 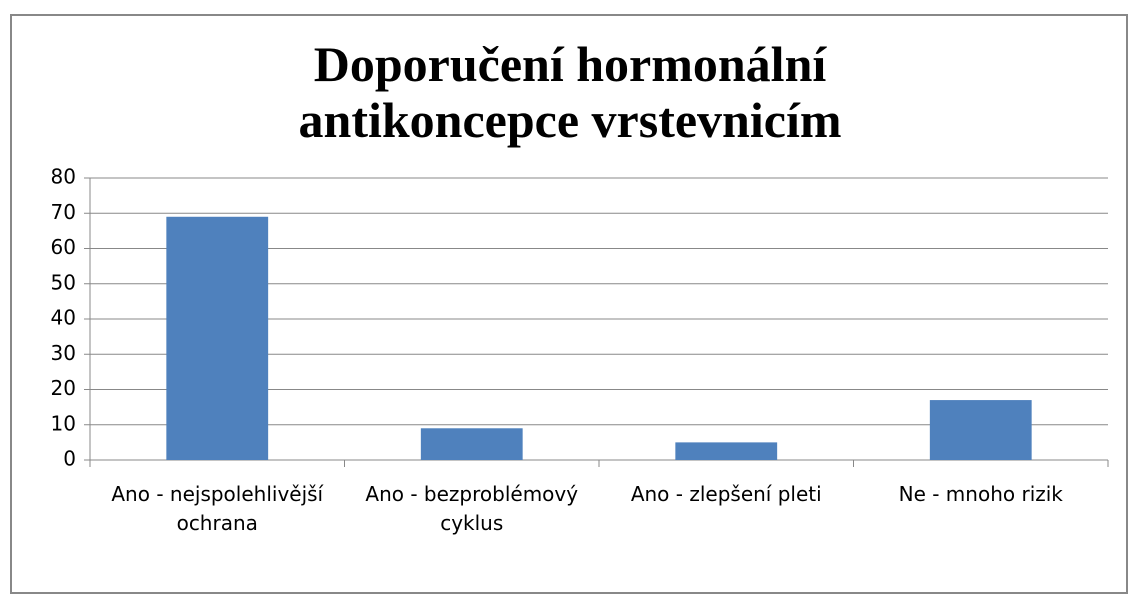 What do you see at coordinates (69, 459) in the screenshot?
I see `y-tick-label: 0` at bounding box center [69, 459].